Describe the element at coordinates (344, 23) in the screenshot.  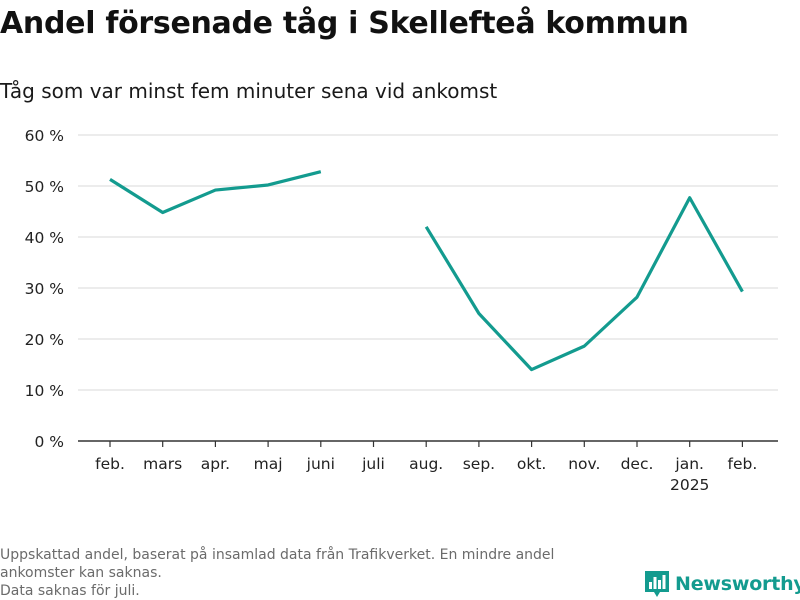
I see `chart-title: Andel försenade tåg i Skellefteå kommun` at that location.